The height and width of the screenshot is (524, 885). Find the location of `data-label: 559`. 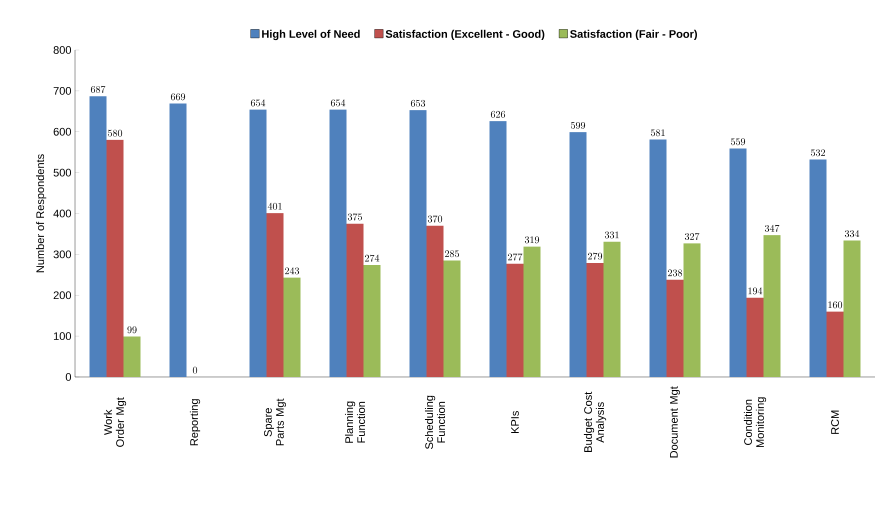

data-label: 559 is located at coordinates (738, 142).